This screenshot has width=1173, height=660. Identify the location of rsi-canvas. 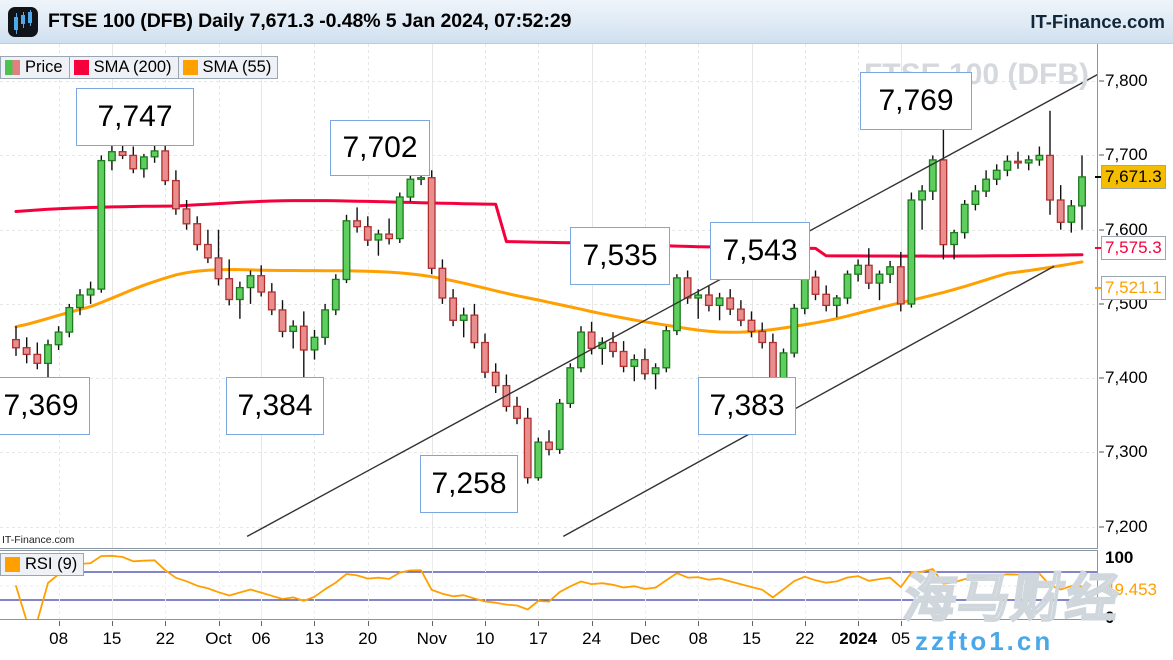
(548, 585).